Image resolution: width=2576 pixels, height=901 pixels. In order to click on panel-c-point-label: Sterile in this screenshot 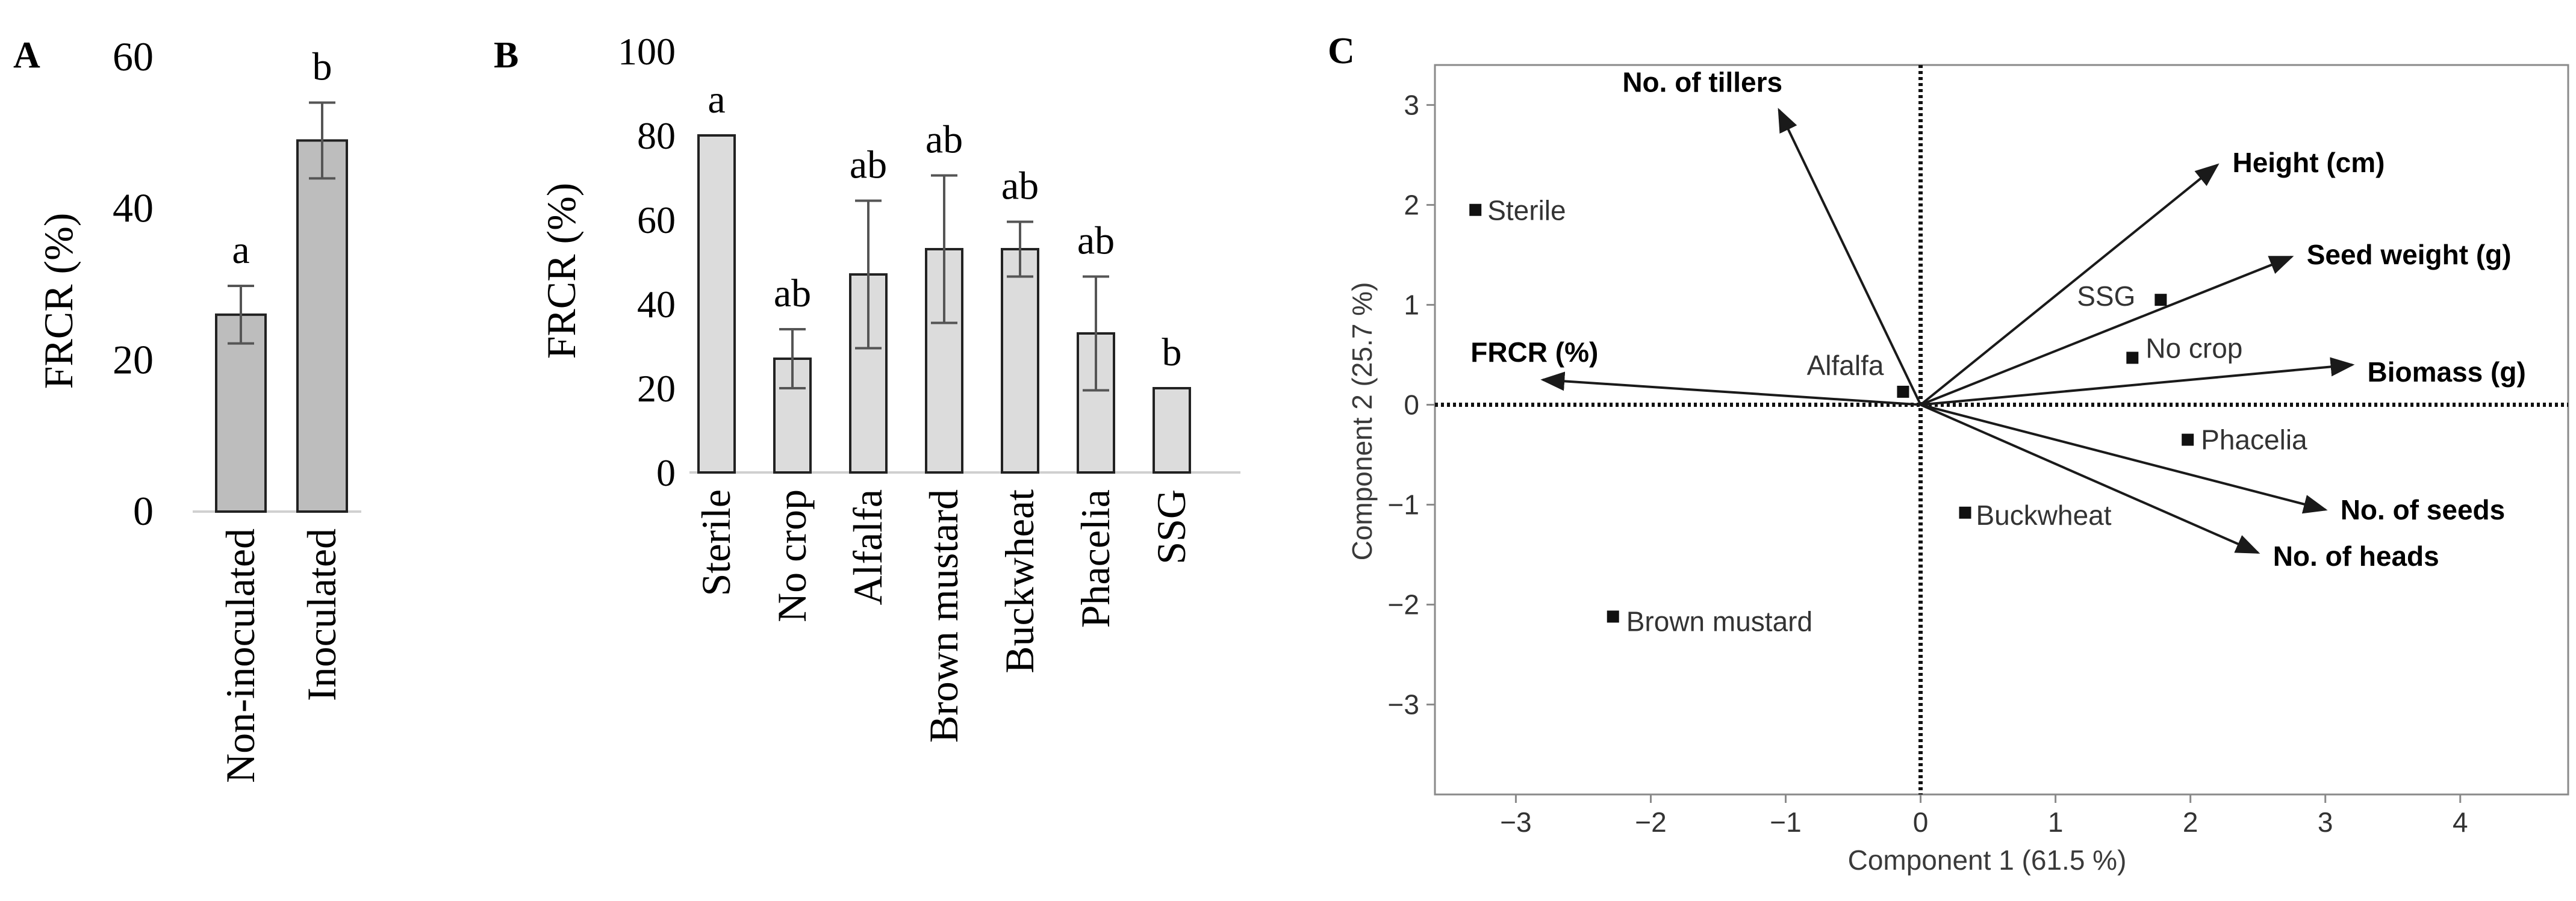, I will do `click(1527, 211)`.